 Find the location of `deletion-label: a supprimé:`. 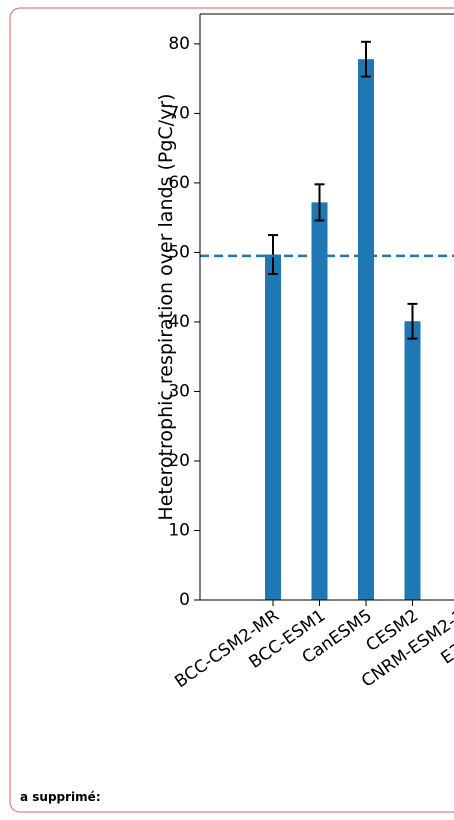

deletion-label: a supprimé: is located at coordinates (60, 797).